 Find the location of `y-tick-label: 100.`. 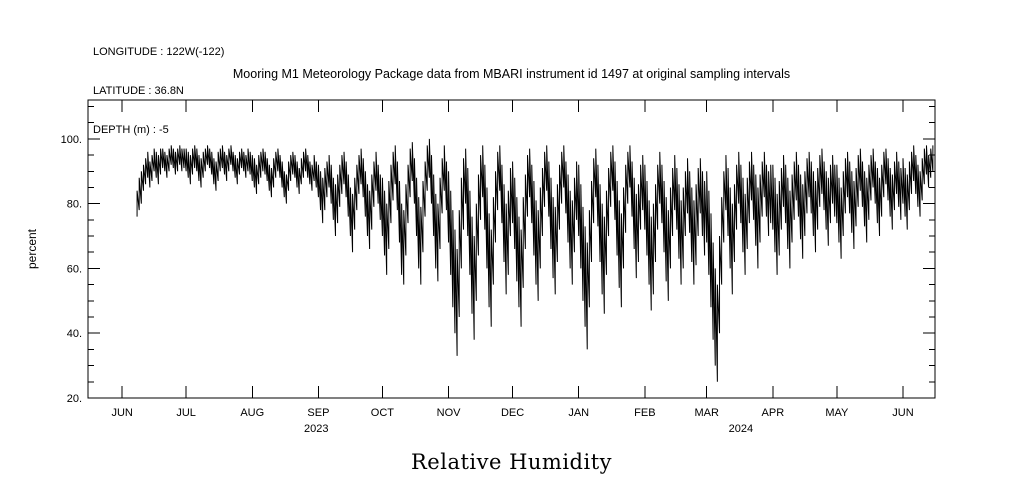

y-tick-label: 100. is located at coordinates (71, 140).